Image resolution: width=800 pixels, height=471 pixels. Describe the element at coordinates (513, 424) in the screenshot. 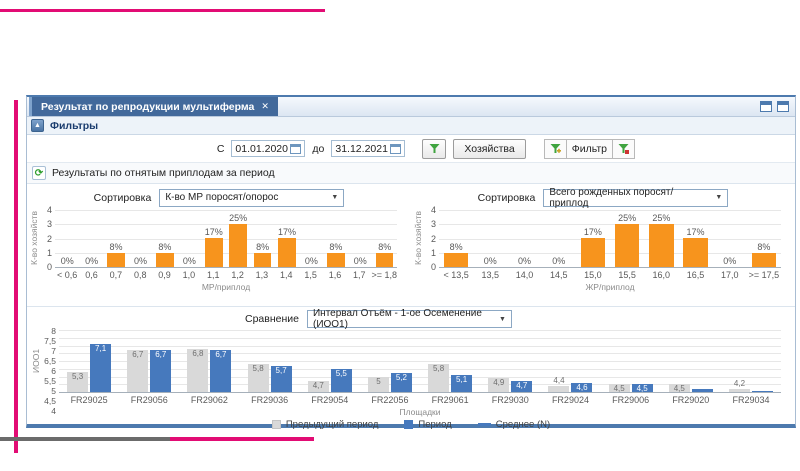

I see `legend-item-average: Среднее (N)` at that location.